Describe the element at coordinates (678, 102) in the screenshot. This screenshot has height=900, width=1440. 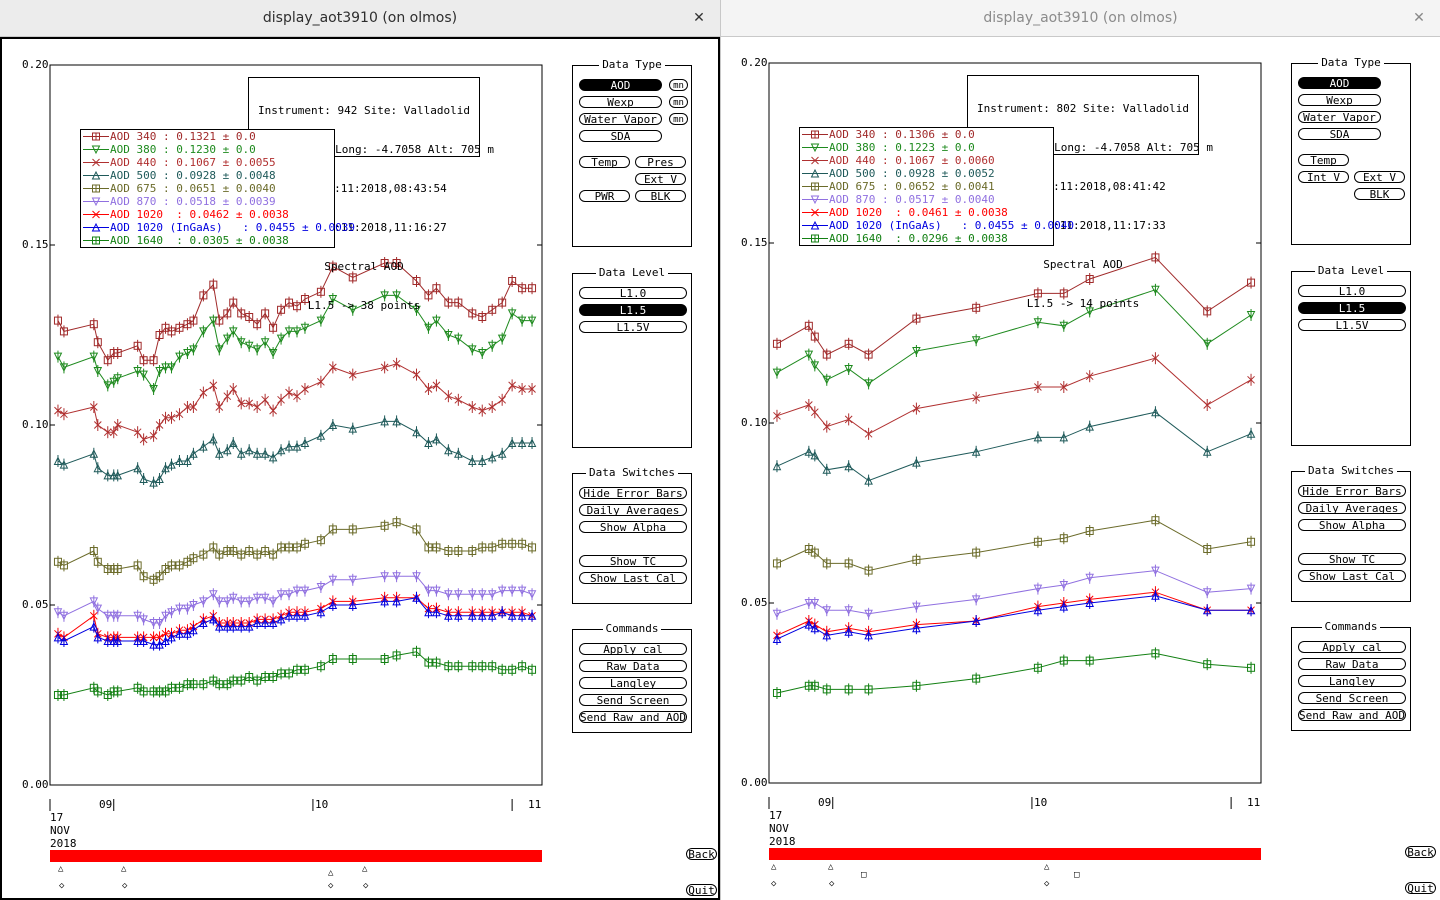
I see `wexp-mn-button: mn` at that location.